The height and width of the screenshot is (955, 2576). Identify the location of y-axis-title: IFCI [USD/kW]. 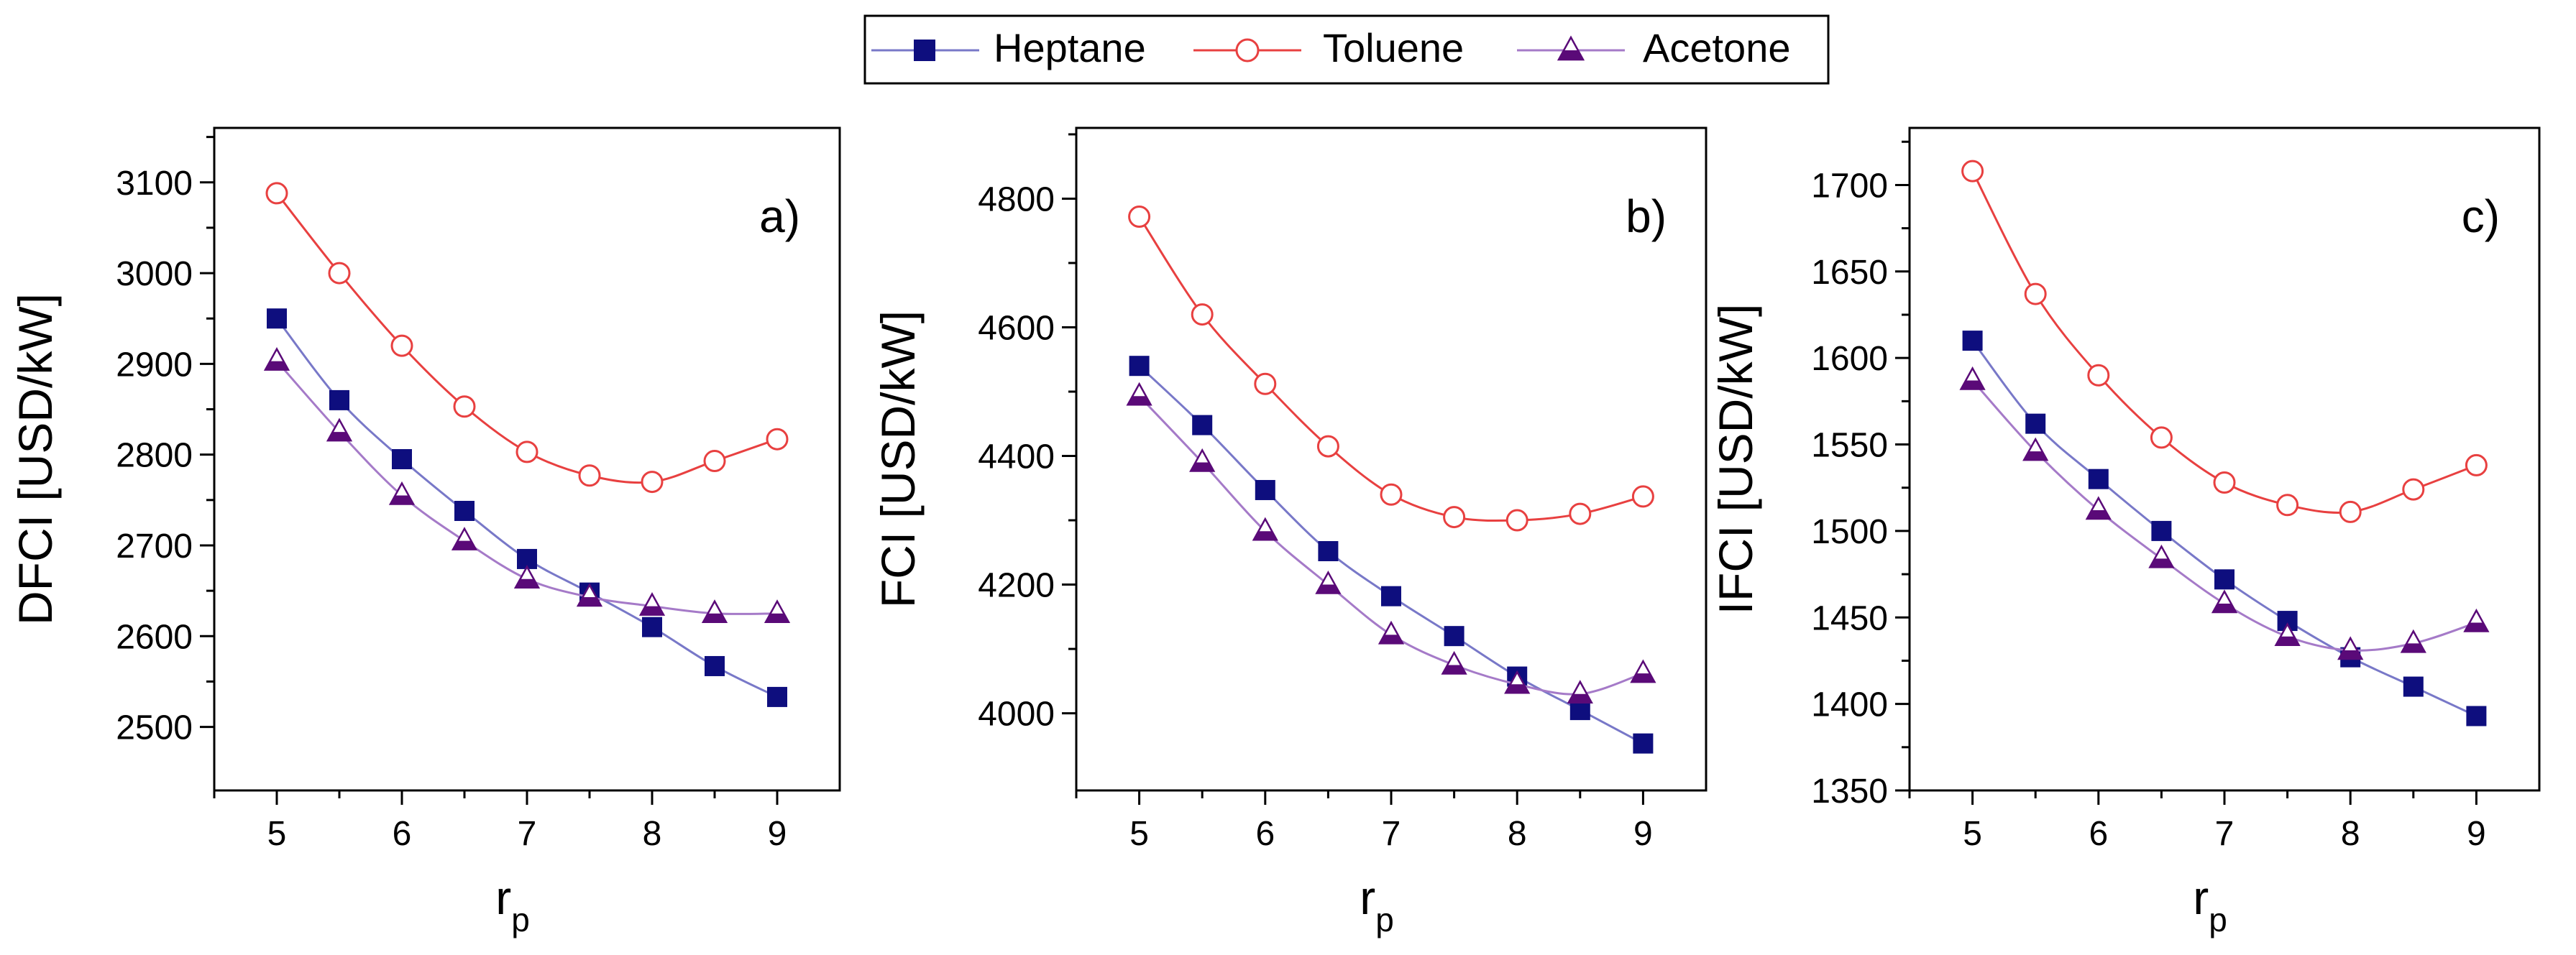
(1736, 459).